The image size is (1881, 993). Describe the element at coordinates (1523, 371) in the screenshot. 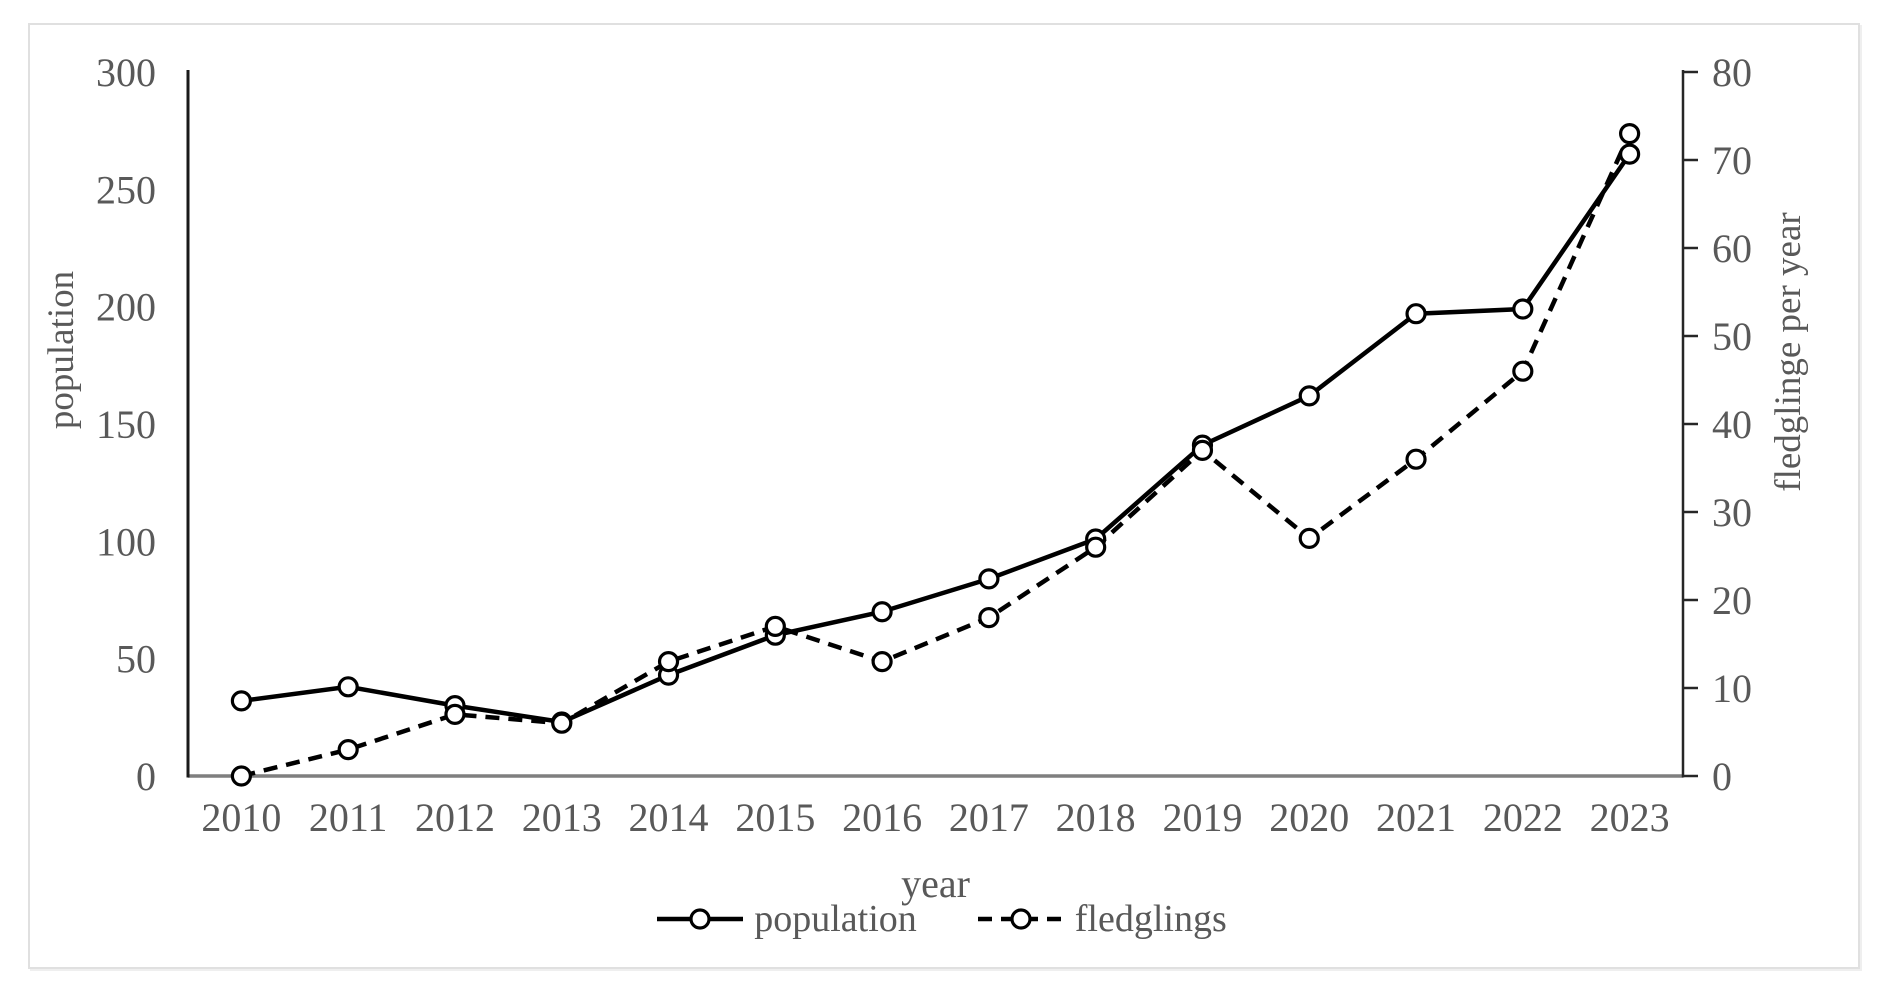

I see `fledglings-marker-2022` at that location.